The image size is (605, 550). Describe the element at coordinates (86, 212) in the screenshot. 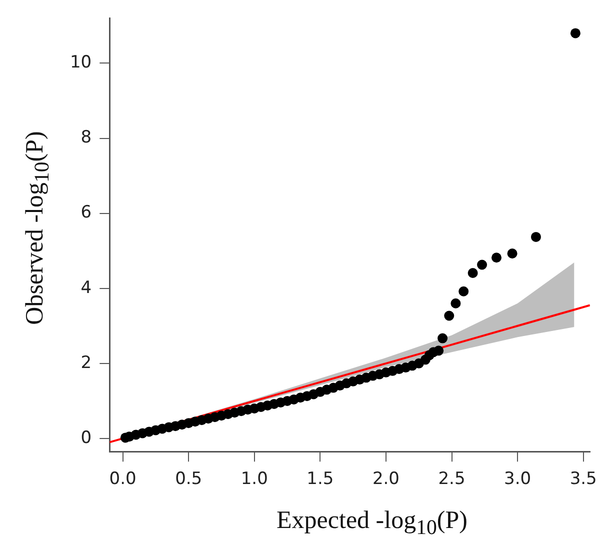

I see `y-tick-label: 6` at that location.